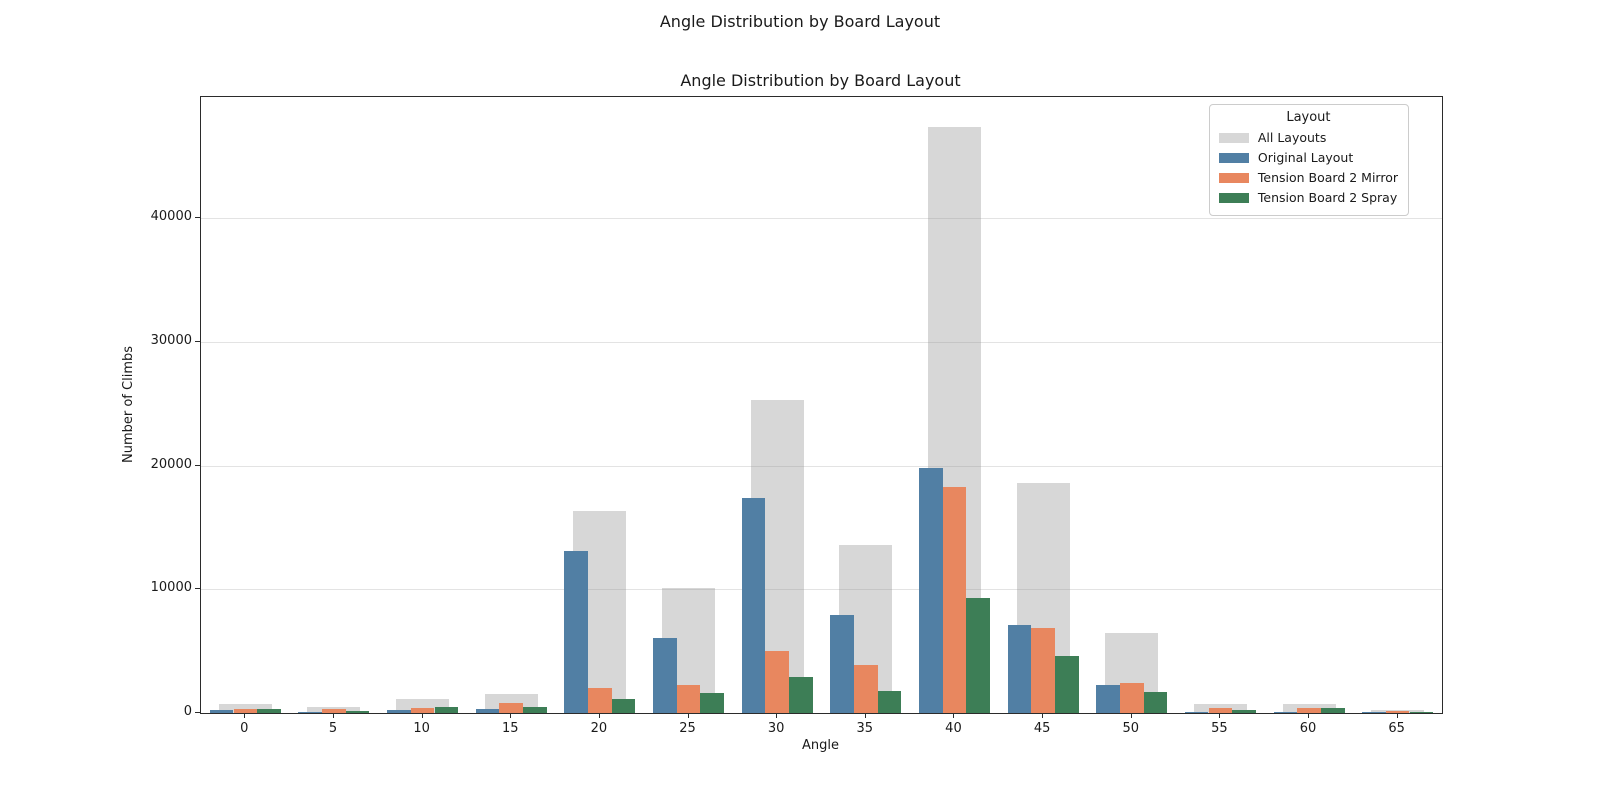 The width and height of the screenshot is (1600, 800). I want to click on legend-item: Tension Board 2 Spray, so click(1308, 198).